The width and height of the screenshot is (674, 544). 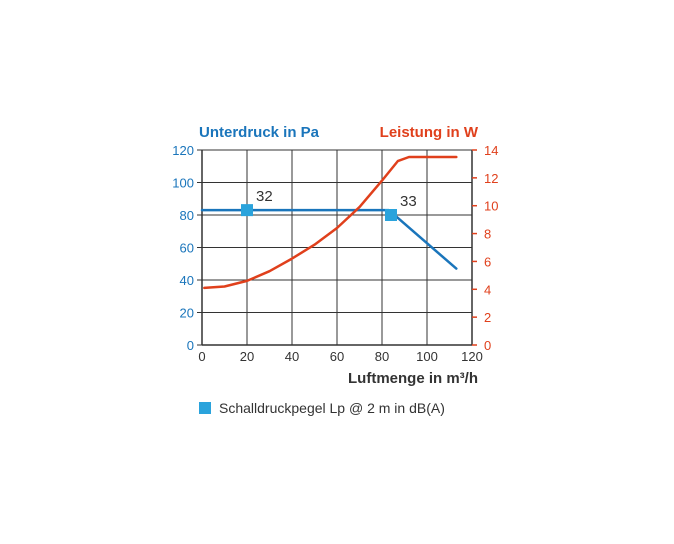 I want to click on right-tick-label-1: 2, so click(x=487, y=317).